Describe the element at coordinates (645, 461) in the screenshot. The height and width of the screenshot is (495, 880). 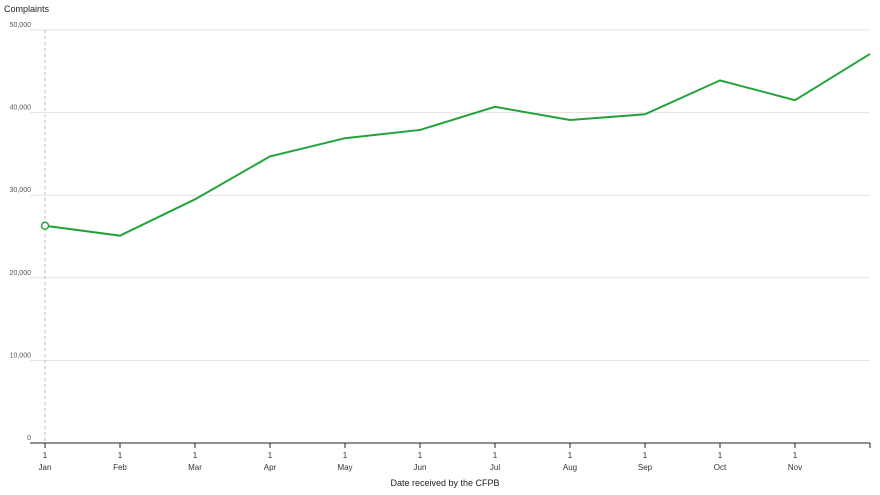
I see `x-tick-label: 1 Sep` at that location.